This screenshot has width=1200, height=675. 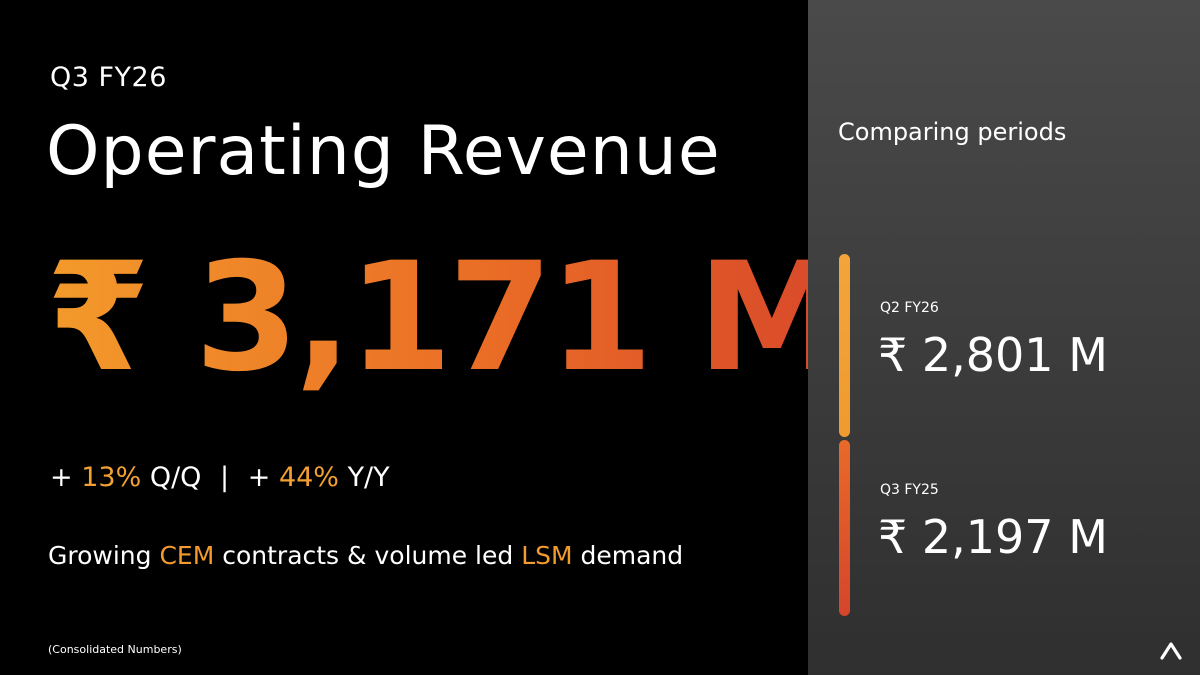 I want to click on caret-up-icon, so click(x=1171, y=651).